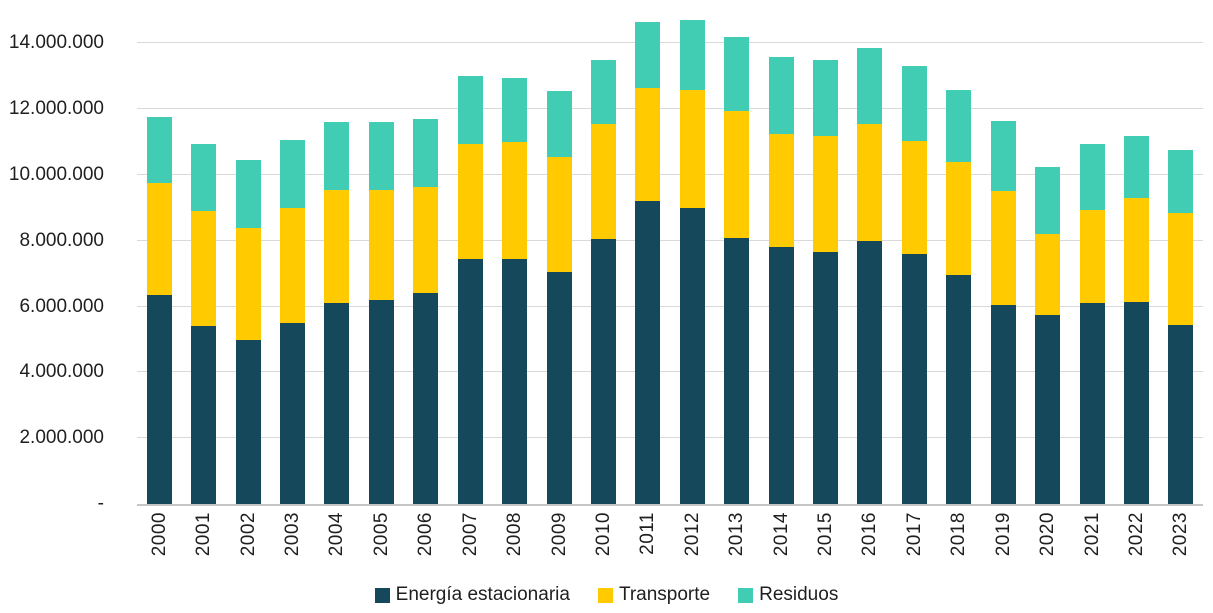  I want to click on bar-slot-2014, so click(781, 252).